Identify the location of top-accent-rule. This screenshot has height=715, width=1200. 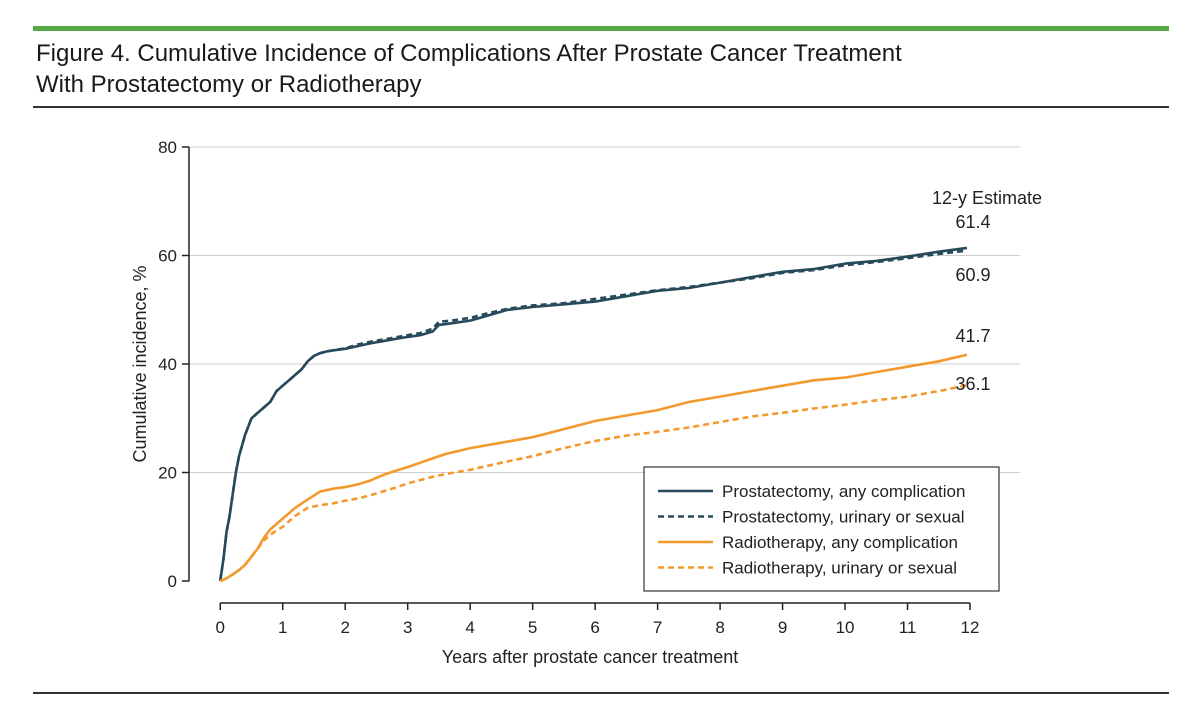
(601, 28).